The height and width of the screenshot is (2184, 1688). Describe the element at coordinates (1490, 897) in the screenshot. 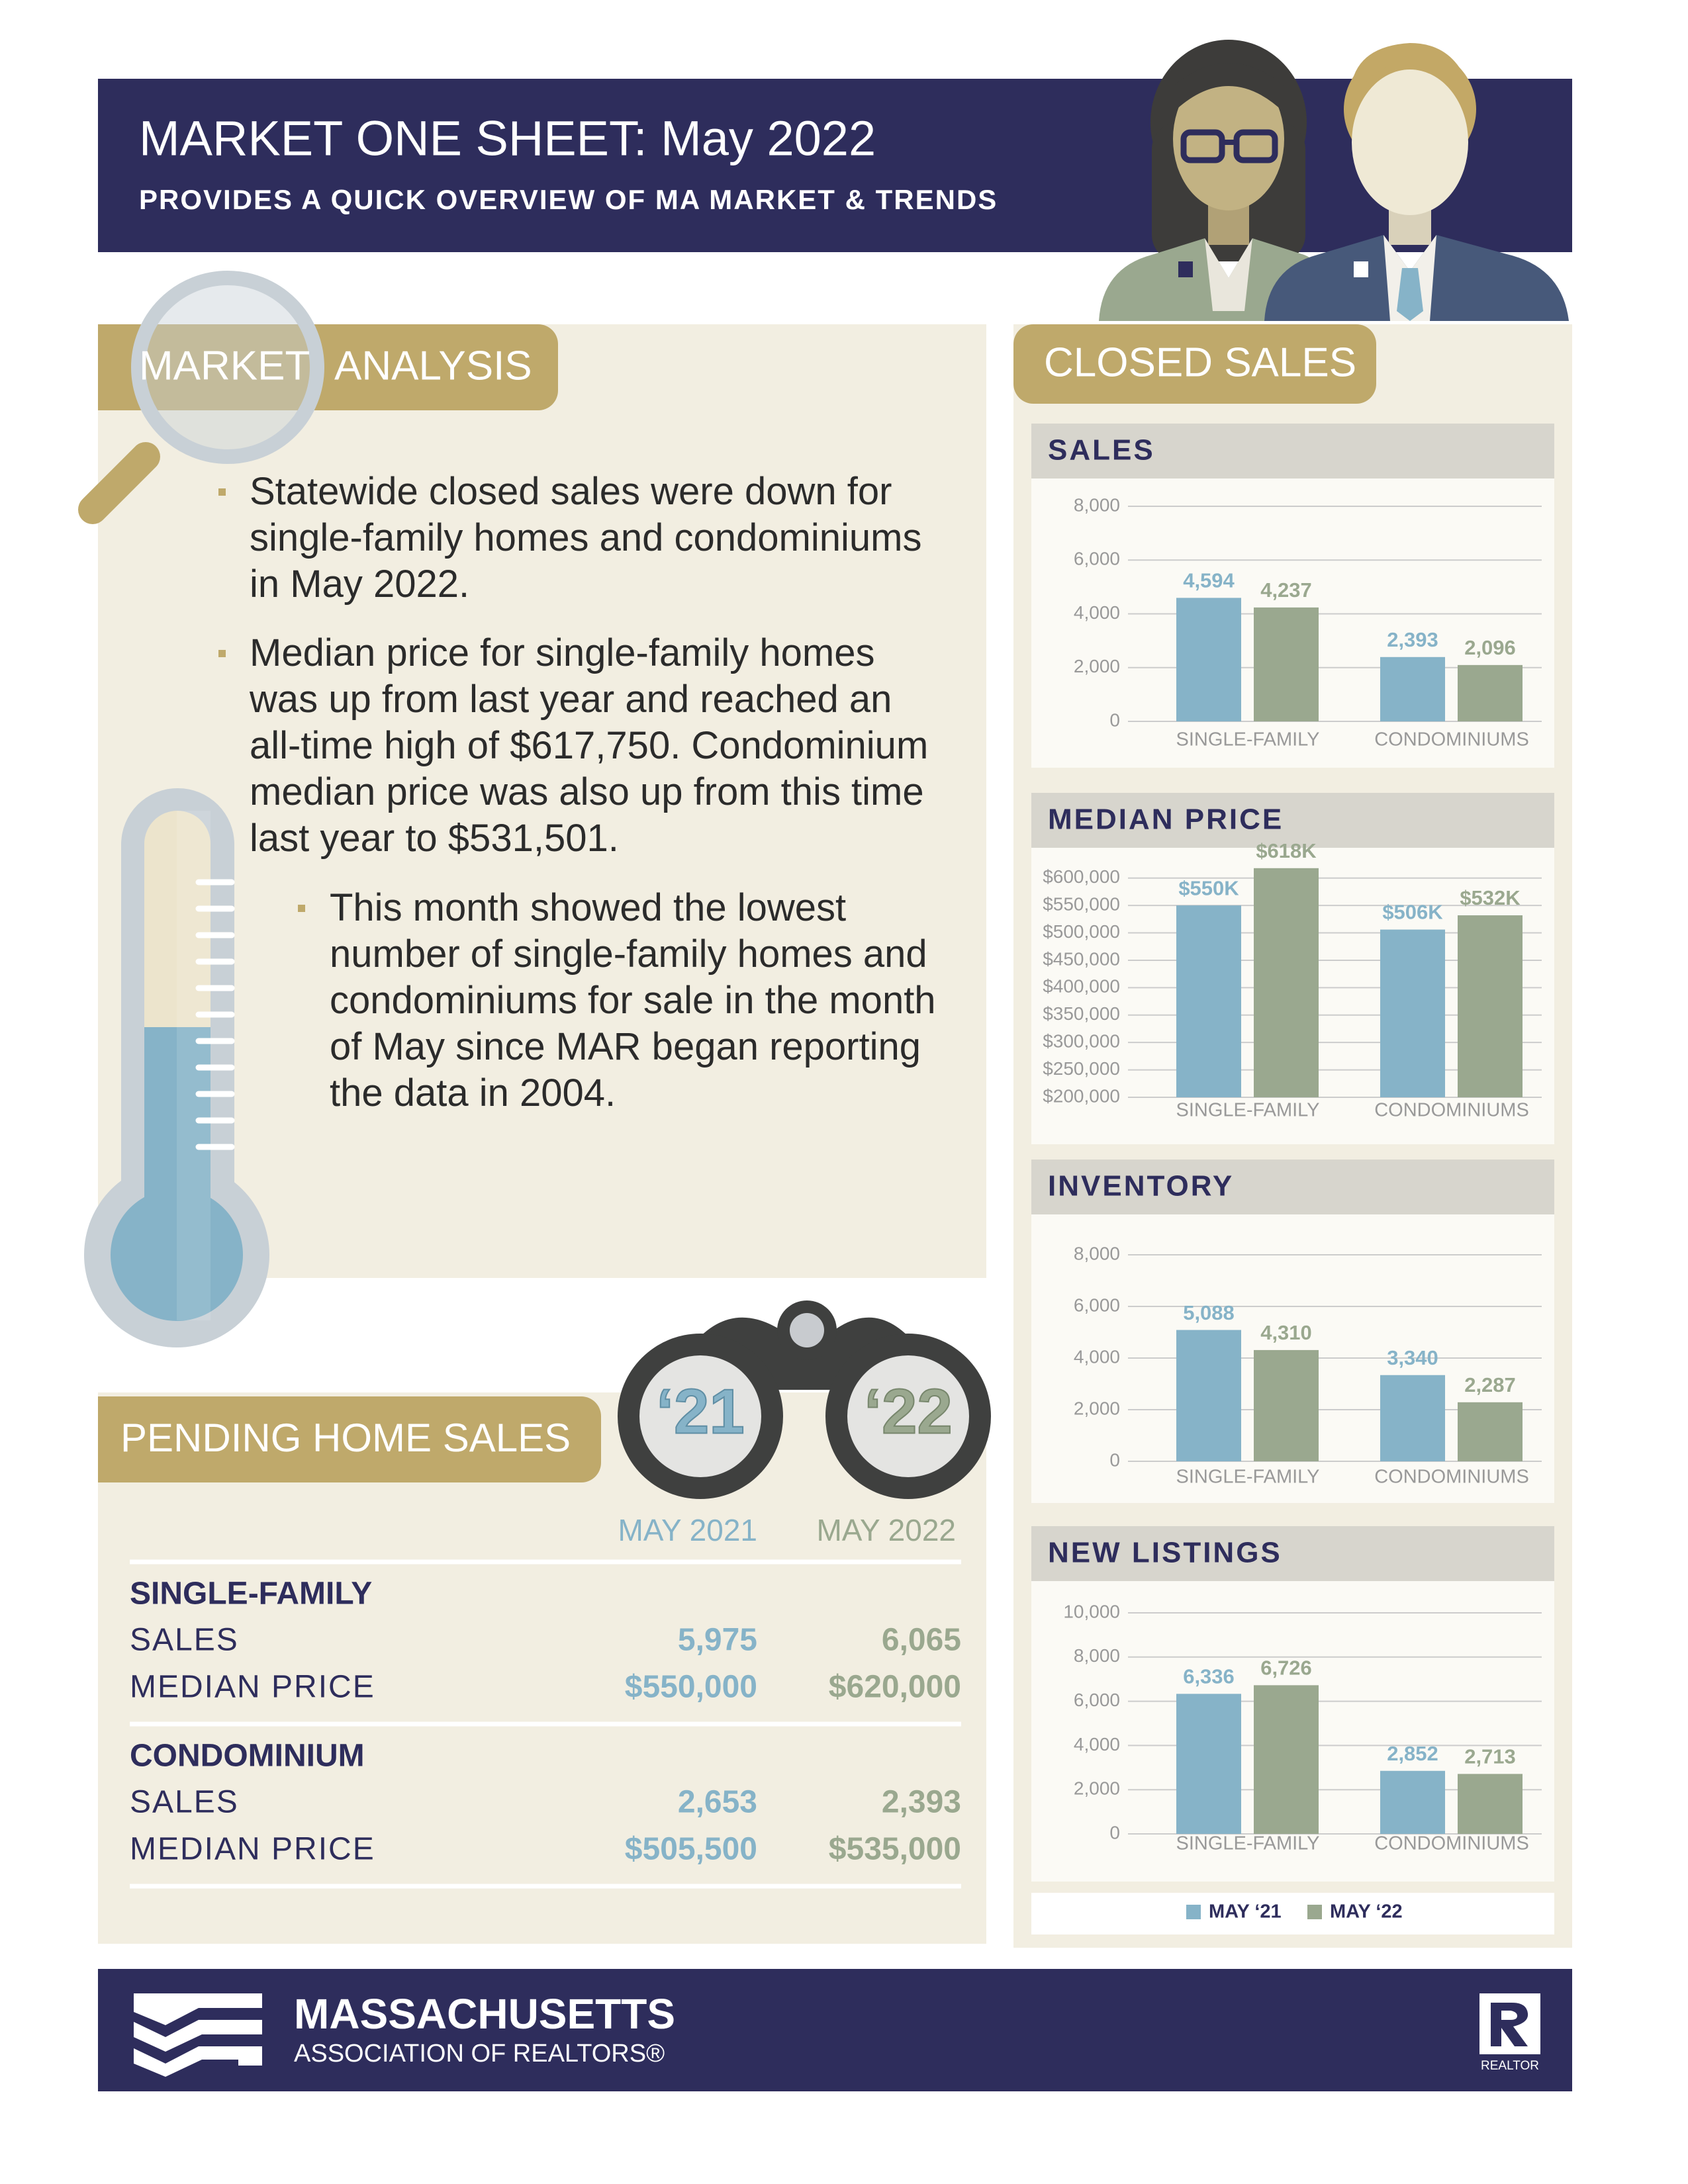

I see `value-label: $532K` at that location.